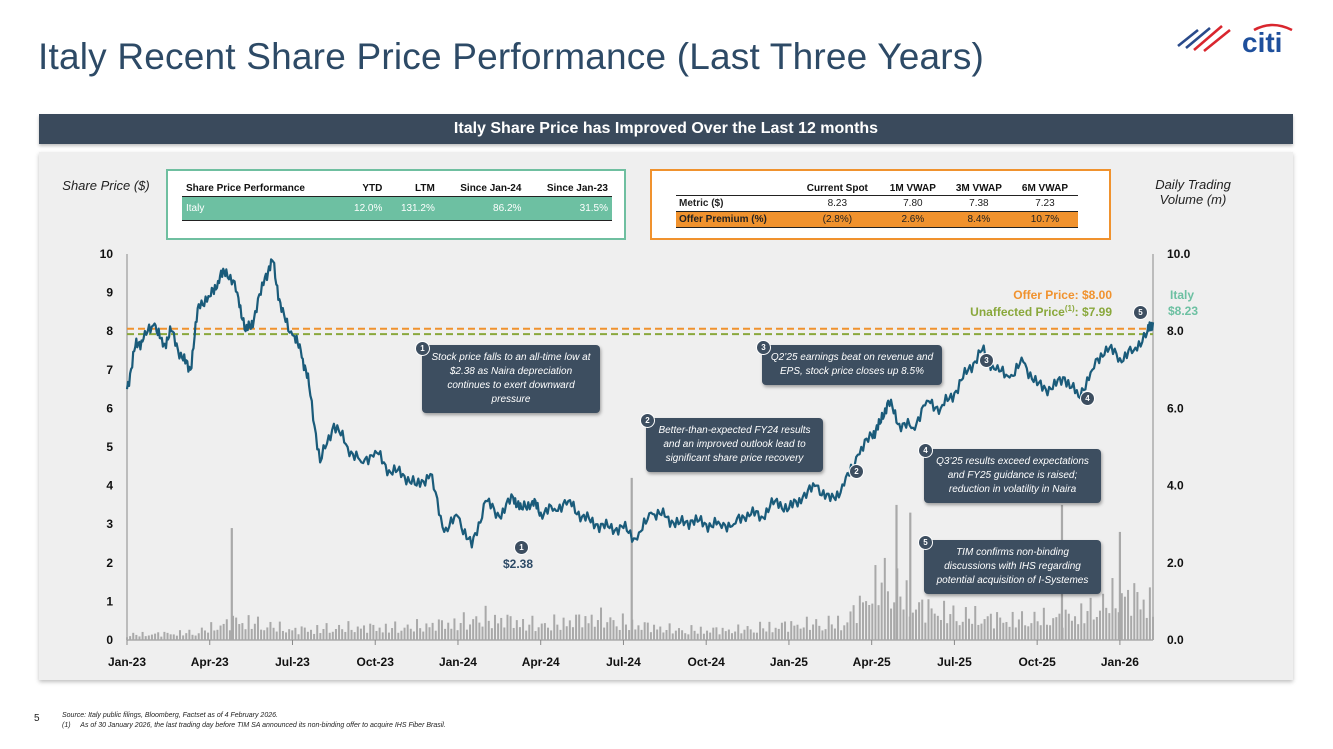 The image size is (1333, 749). Describe the element at coordinates (376, 662) in the screenshot. I see `x-tick-label: Oct-23` at that location.